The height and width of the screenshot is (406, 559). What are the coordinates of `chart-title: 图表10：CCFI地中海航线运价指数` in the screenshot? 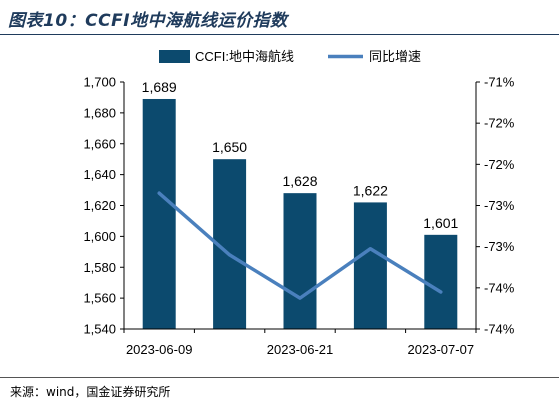 It's located at (148, 21).